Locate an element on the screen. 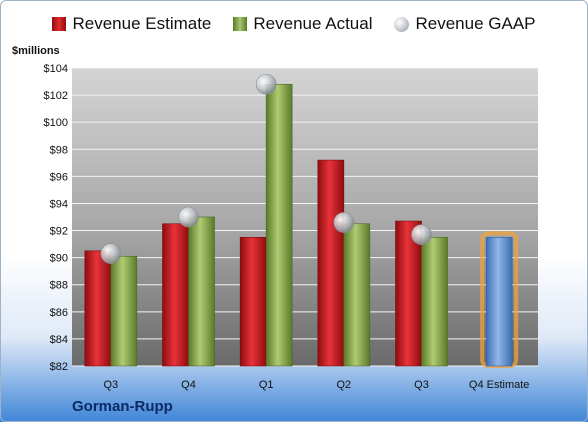  y-tick-label: $94 is located at coordinates (59, 204).